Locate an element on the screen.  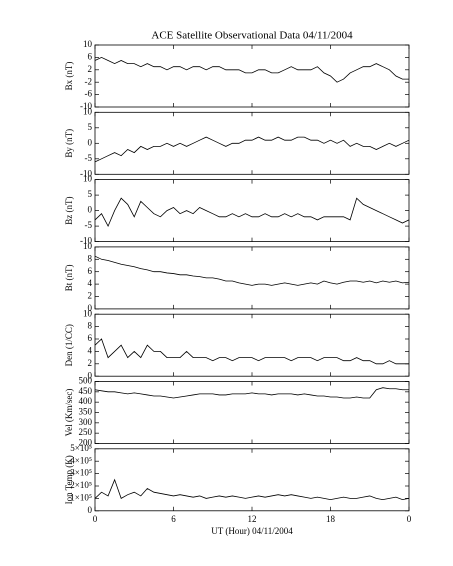
y-axis-label: By (nT) is located at coordinates (69, 143).